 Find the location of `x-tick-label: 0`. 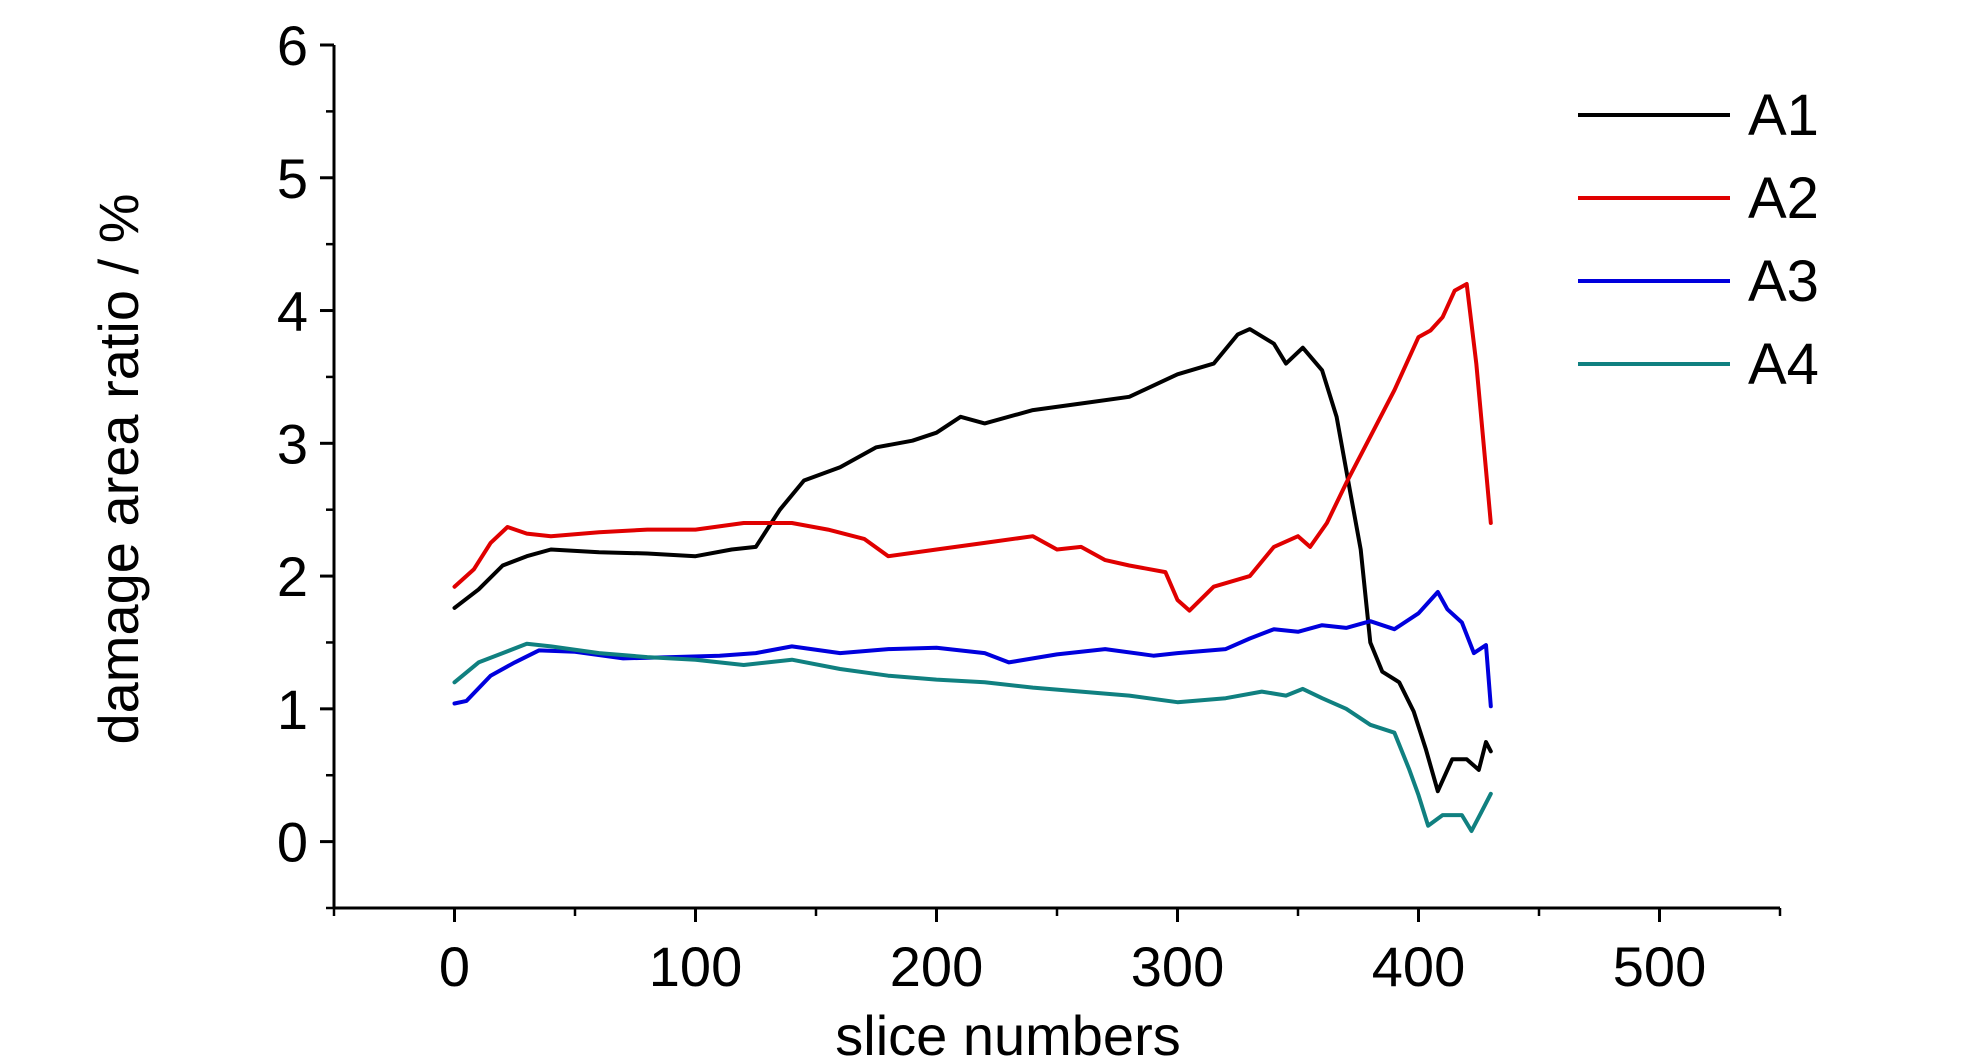

x-tick-label: 0 is located at coordinates (454, 966).